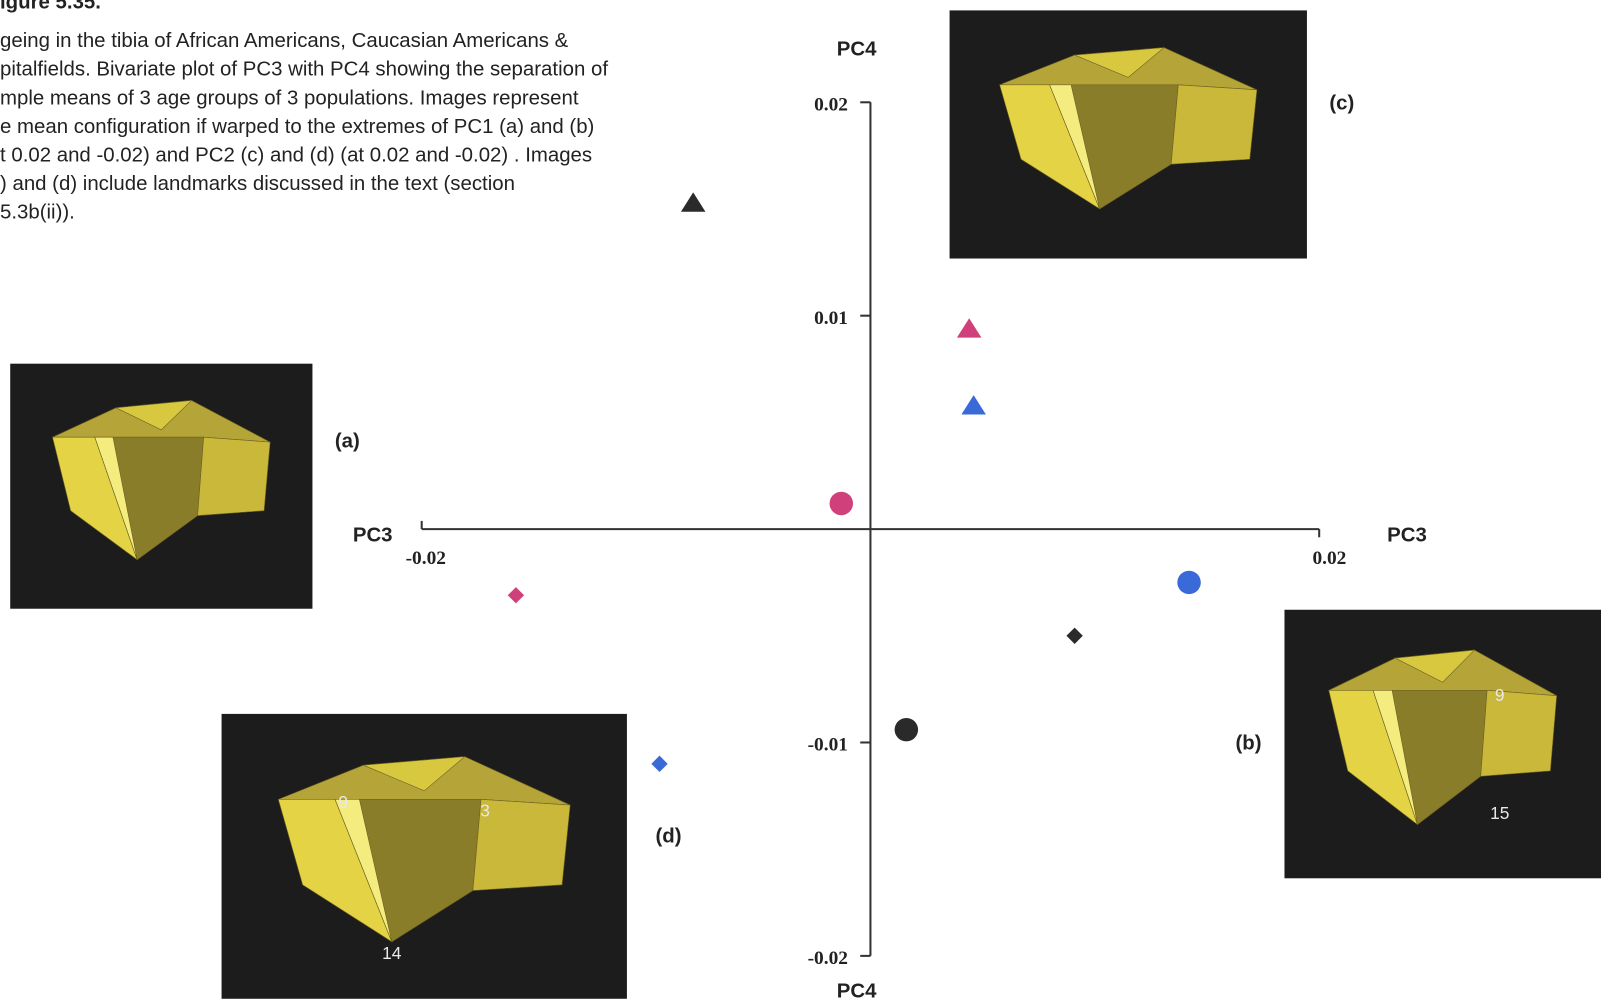 The image size is (1601, 1001). What do you see at coordinates (392, 953) in the screenshot?
I see `landmark-label: 14` at bounding box center [392, 953].